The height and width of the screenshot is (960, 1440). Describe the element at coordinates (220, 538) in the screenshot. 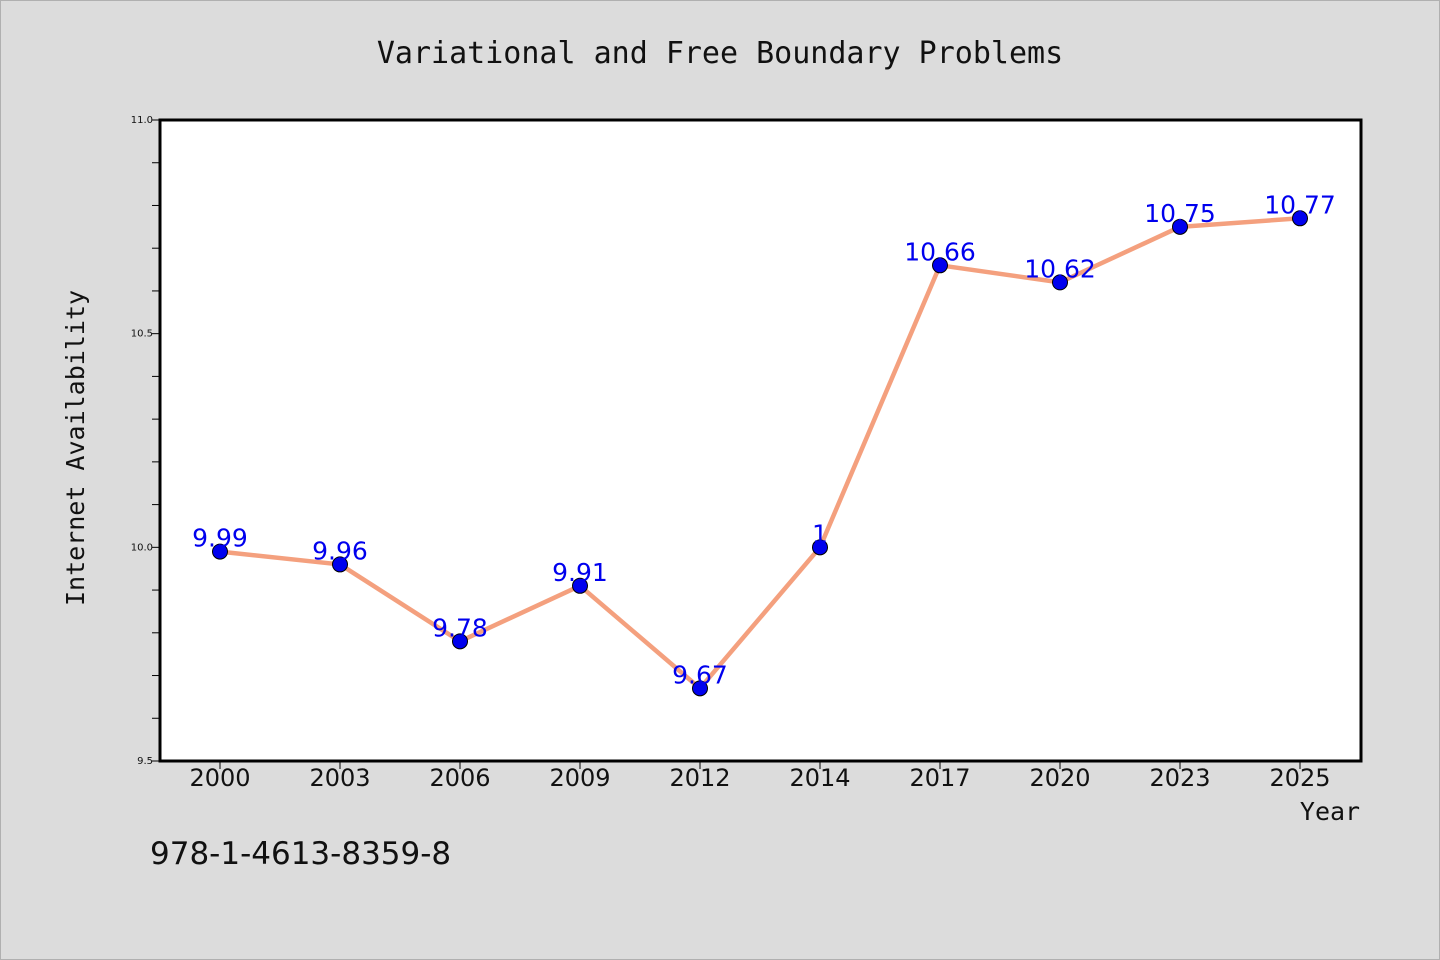

I see `data-label: 9.99` at that location.